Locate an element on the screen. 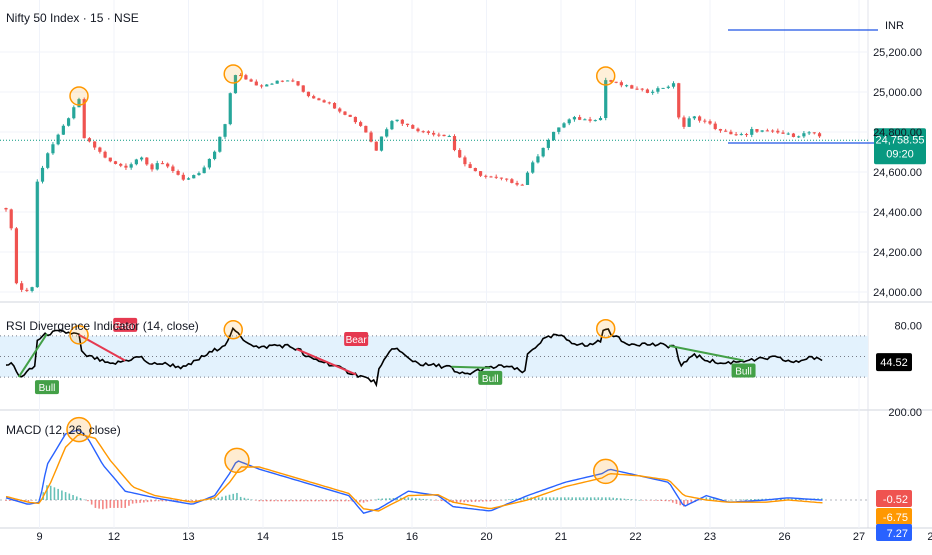 The width and height of the screenshot is (932, 555). macd-y-tick: 200.00 is located at coordinates (905, 413).